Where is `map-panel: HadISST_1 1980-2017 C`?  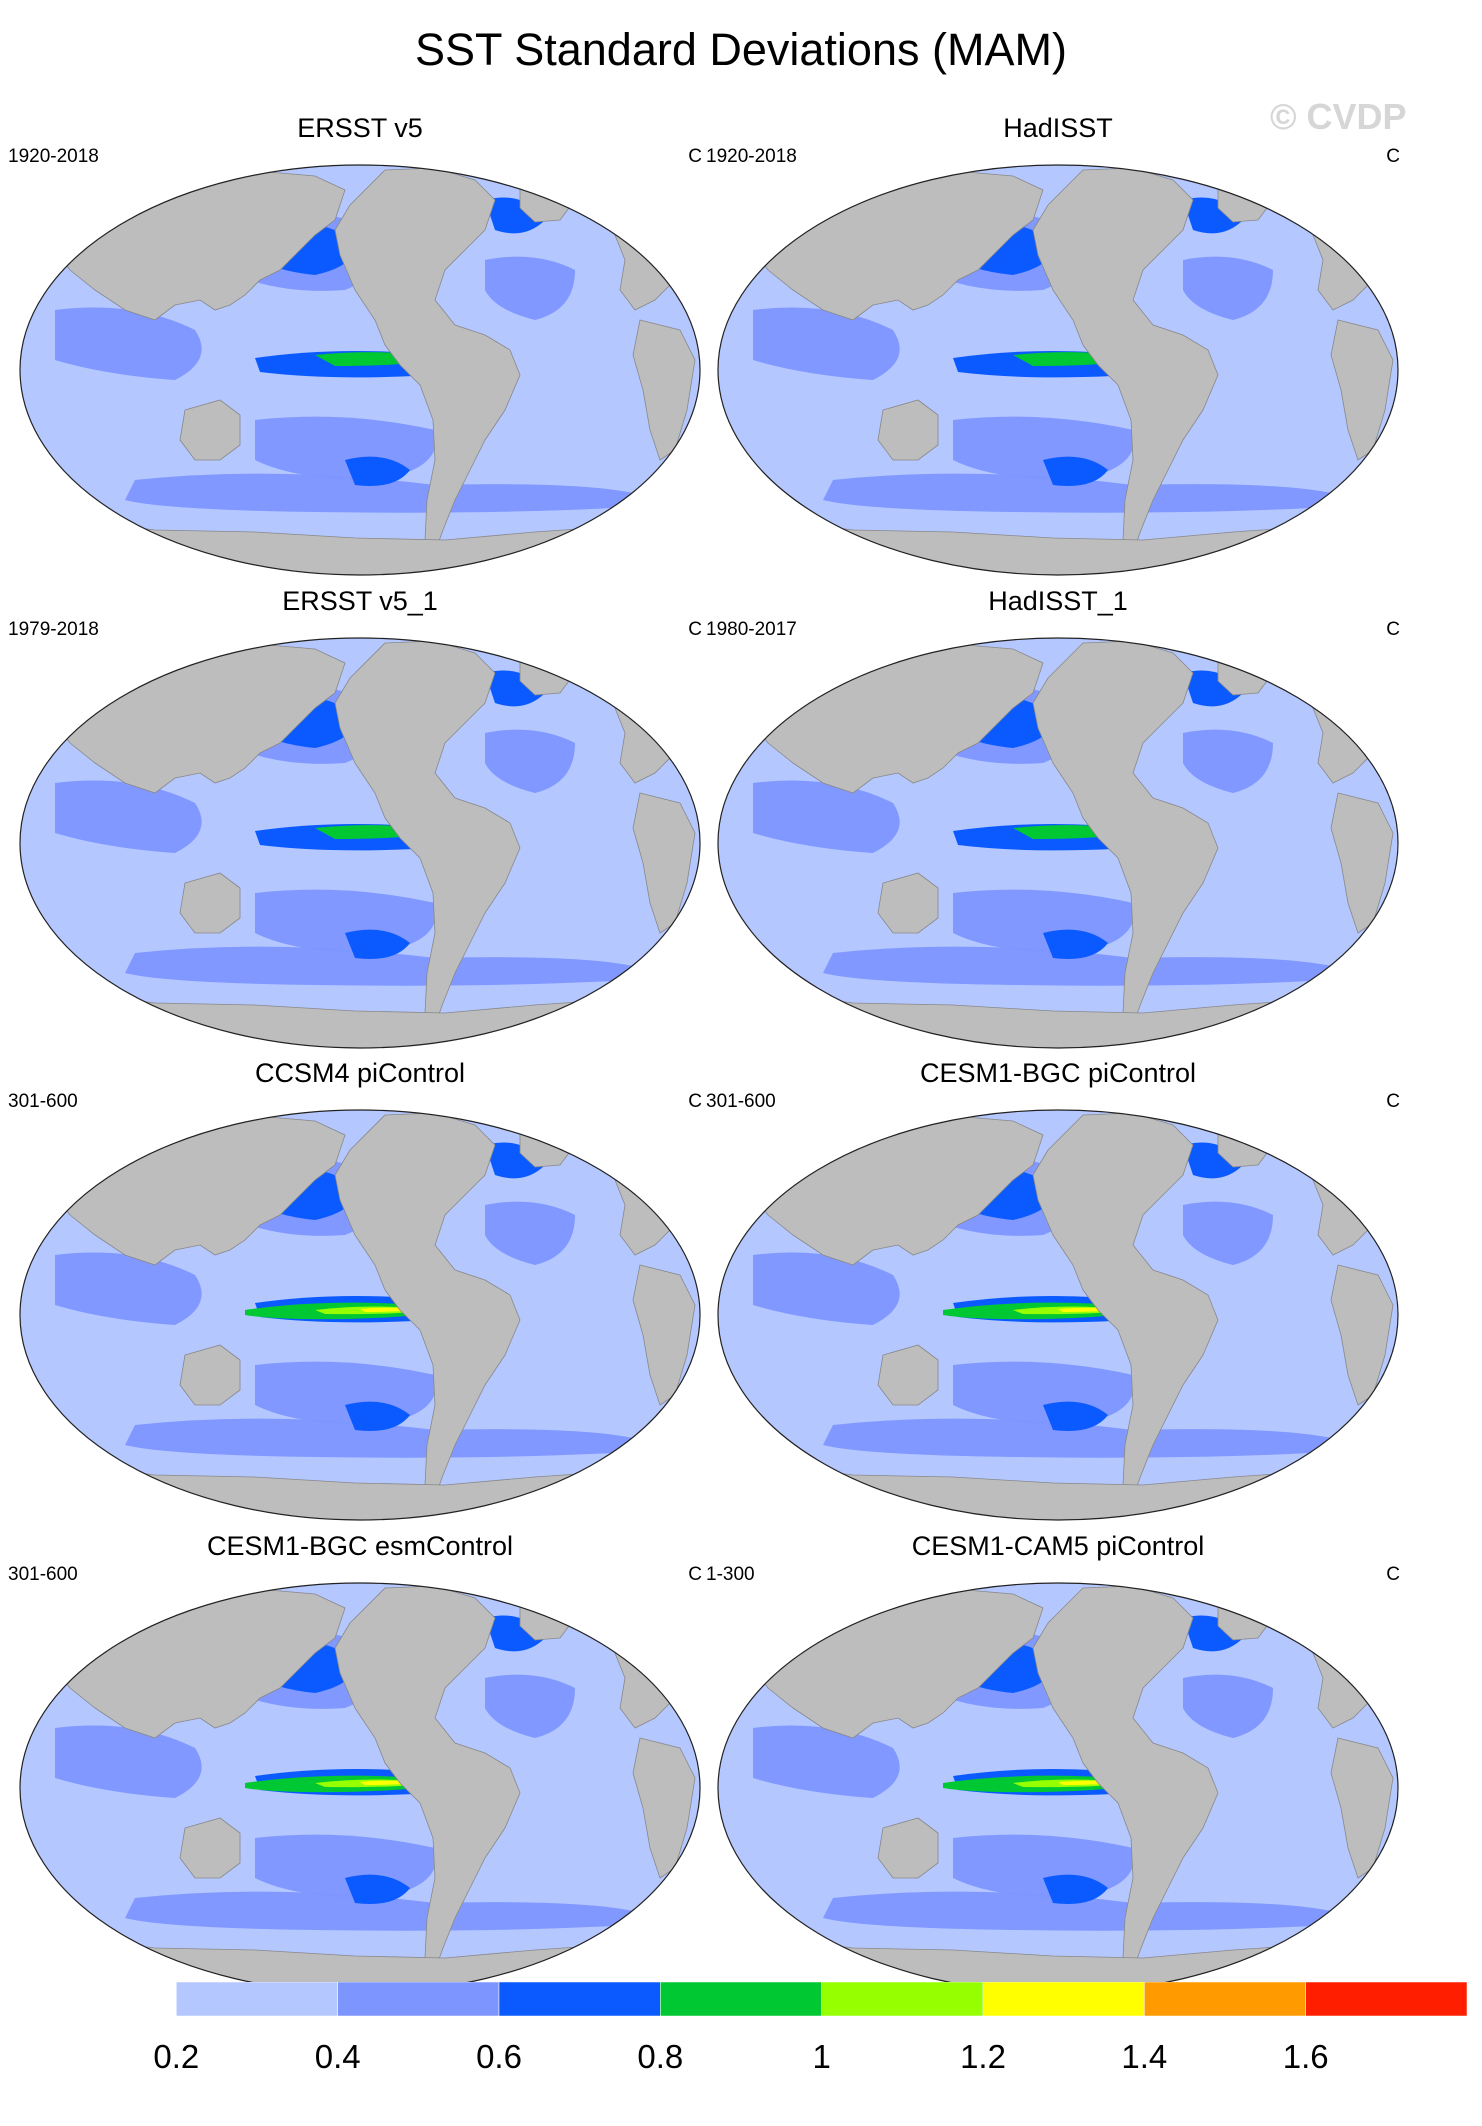
map-panel: HadISST_1 1980-2017 C is located at coordinates (1058, 820).